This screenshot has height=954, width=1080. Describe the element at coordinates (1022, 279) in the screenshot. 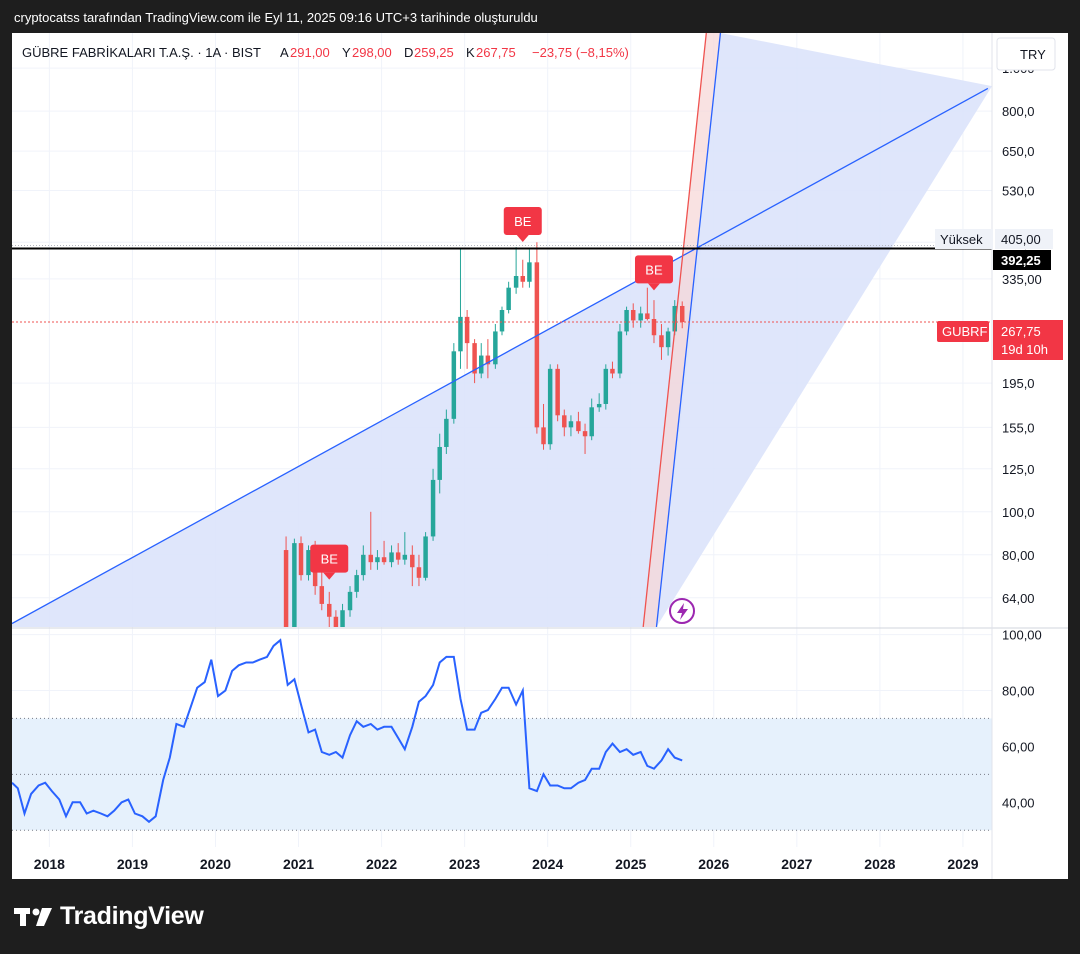

I see `price-tick-label: 335,00` at that location.